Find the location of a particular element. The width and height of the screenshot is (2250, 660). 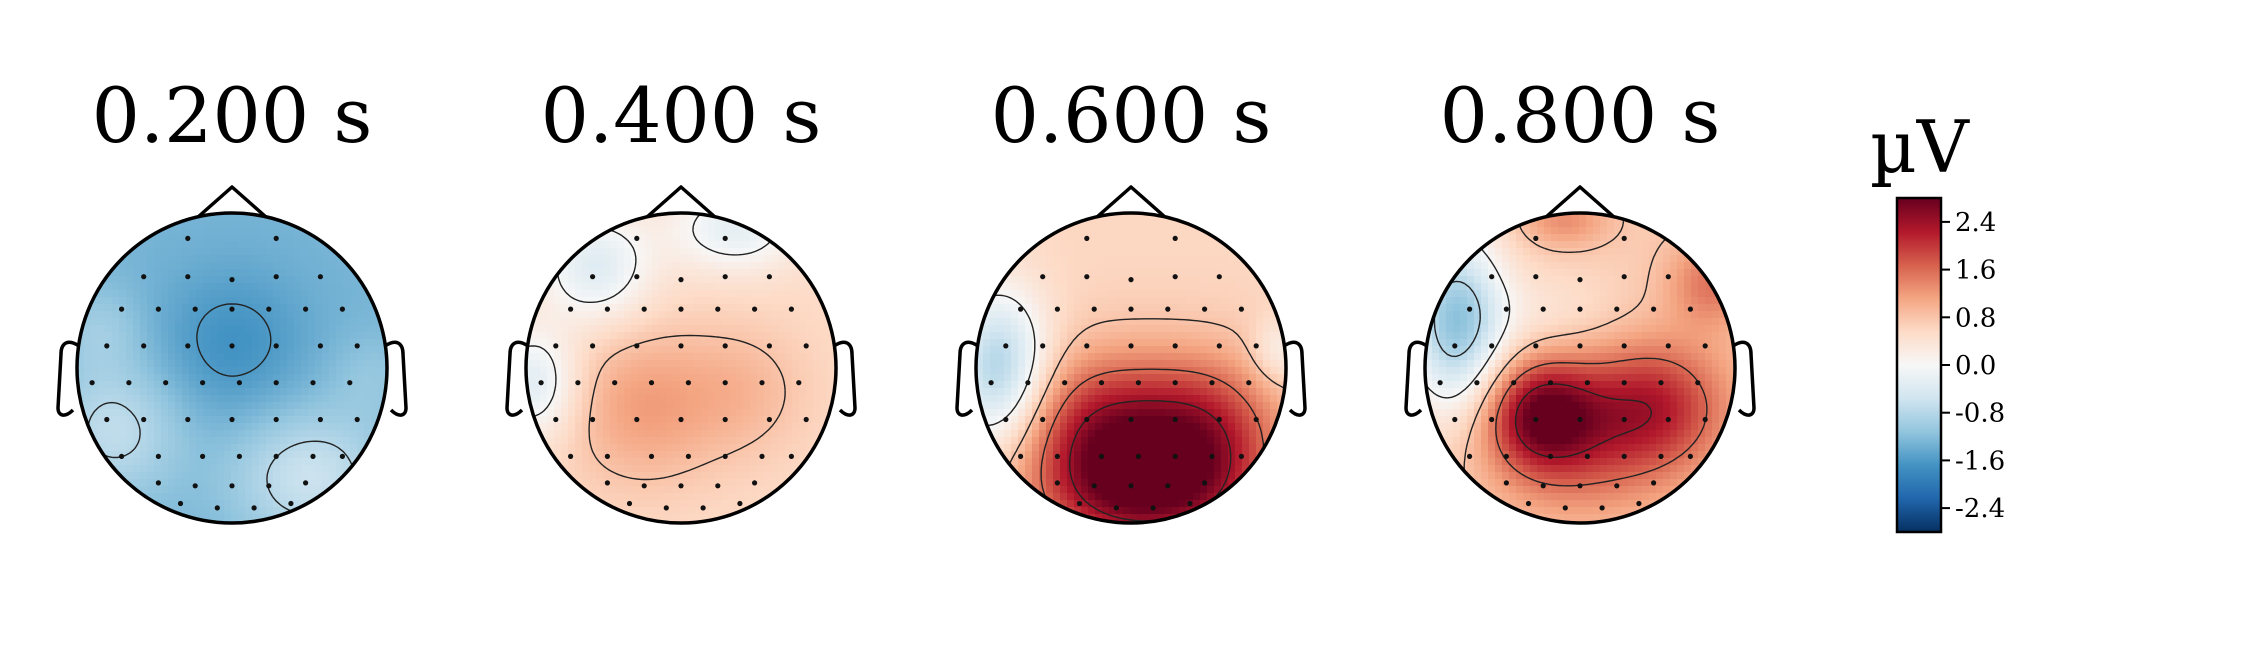

right-ear-outline is located at coordinates (1295, 378).